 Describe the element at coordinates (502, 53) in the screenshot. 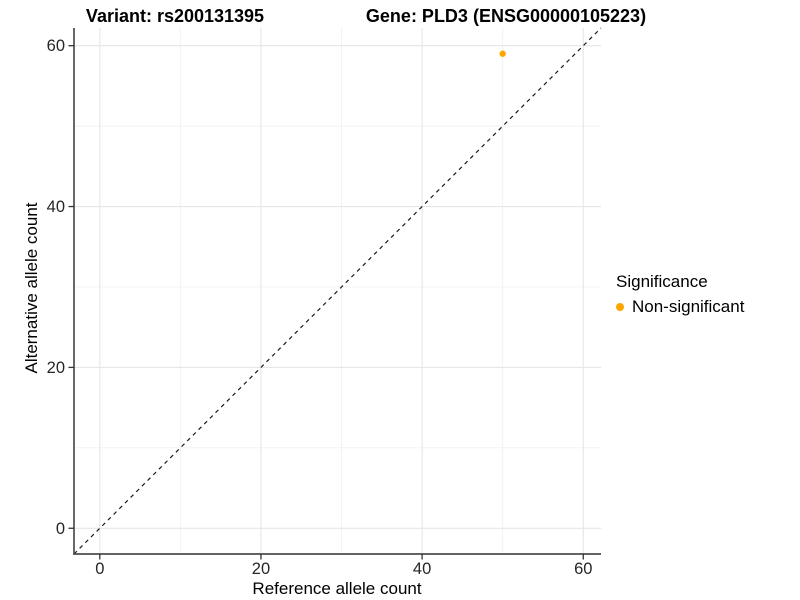

I see `data-point` at that location.